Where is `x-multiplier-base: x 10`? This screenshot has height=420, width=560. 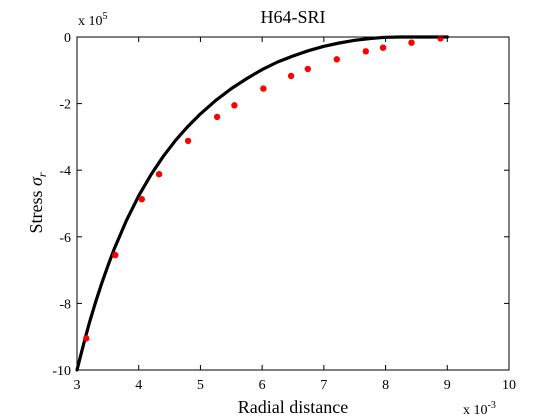
x-multiplier-base: x 10 is located at coordinates (475, 410).